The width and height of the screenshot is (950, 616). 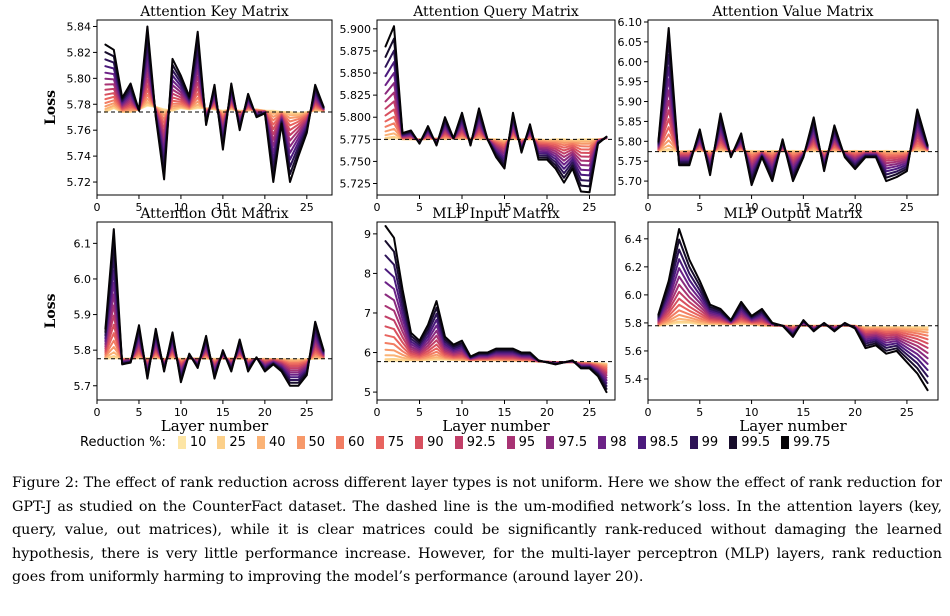 I want to click on legend-label: 25, so click(x=237, y=442).